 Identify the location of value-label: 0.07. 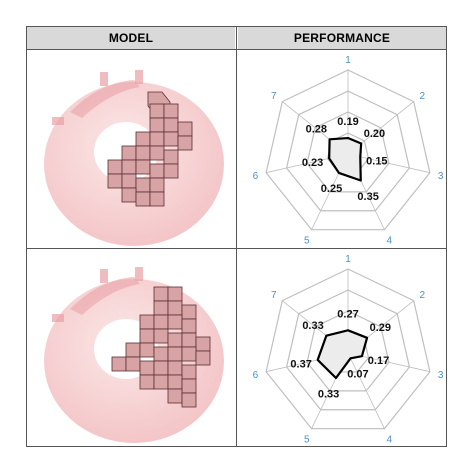
(357, 375).